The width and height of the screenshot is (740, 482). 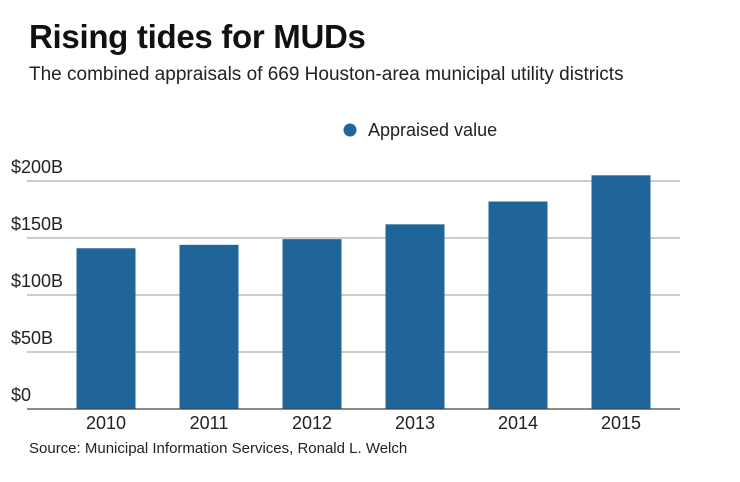 I want to click on y-tick-label: $50B, so click(x=32, y=338).